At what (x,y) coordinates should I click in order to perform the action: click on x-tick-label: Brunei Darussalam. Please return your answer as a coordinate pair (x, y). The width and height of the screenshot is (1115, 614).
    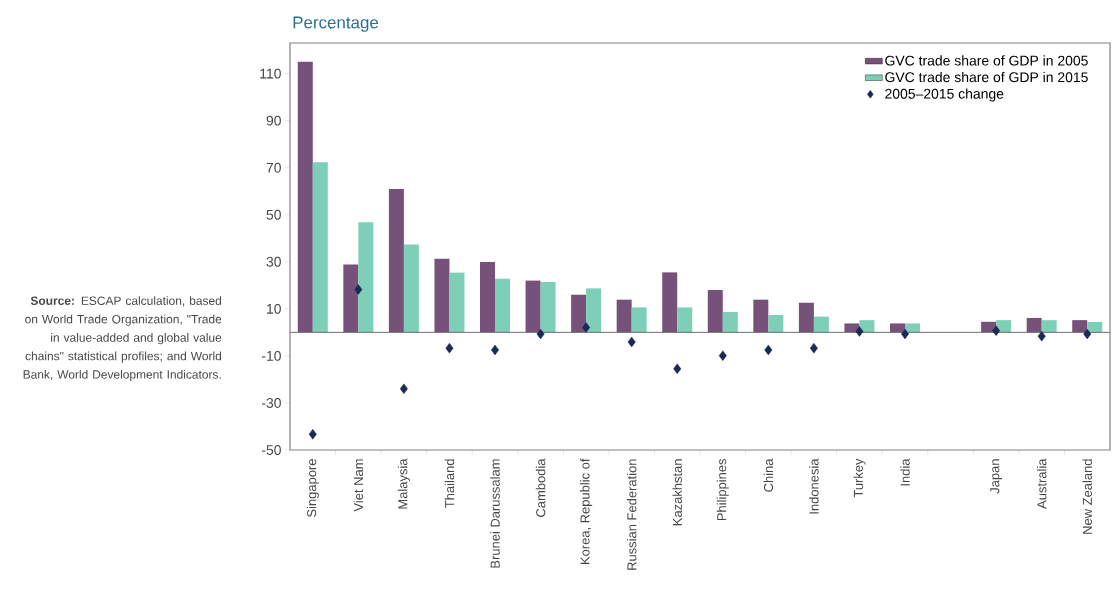
    Looking at the image, I should click on (495, 513).